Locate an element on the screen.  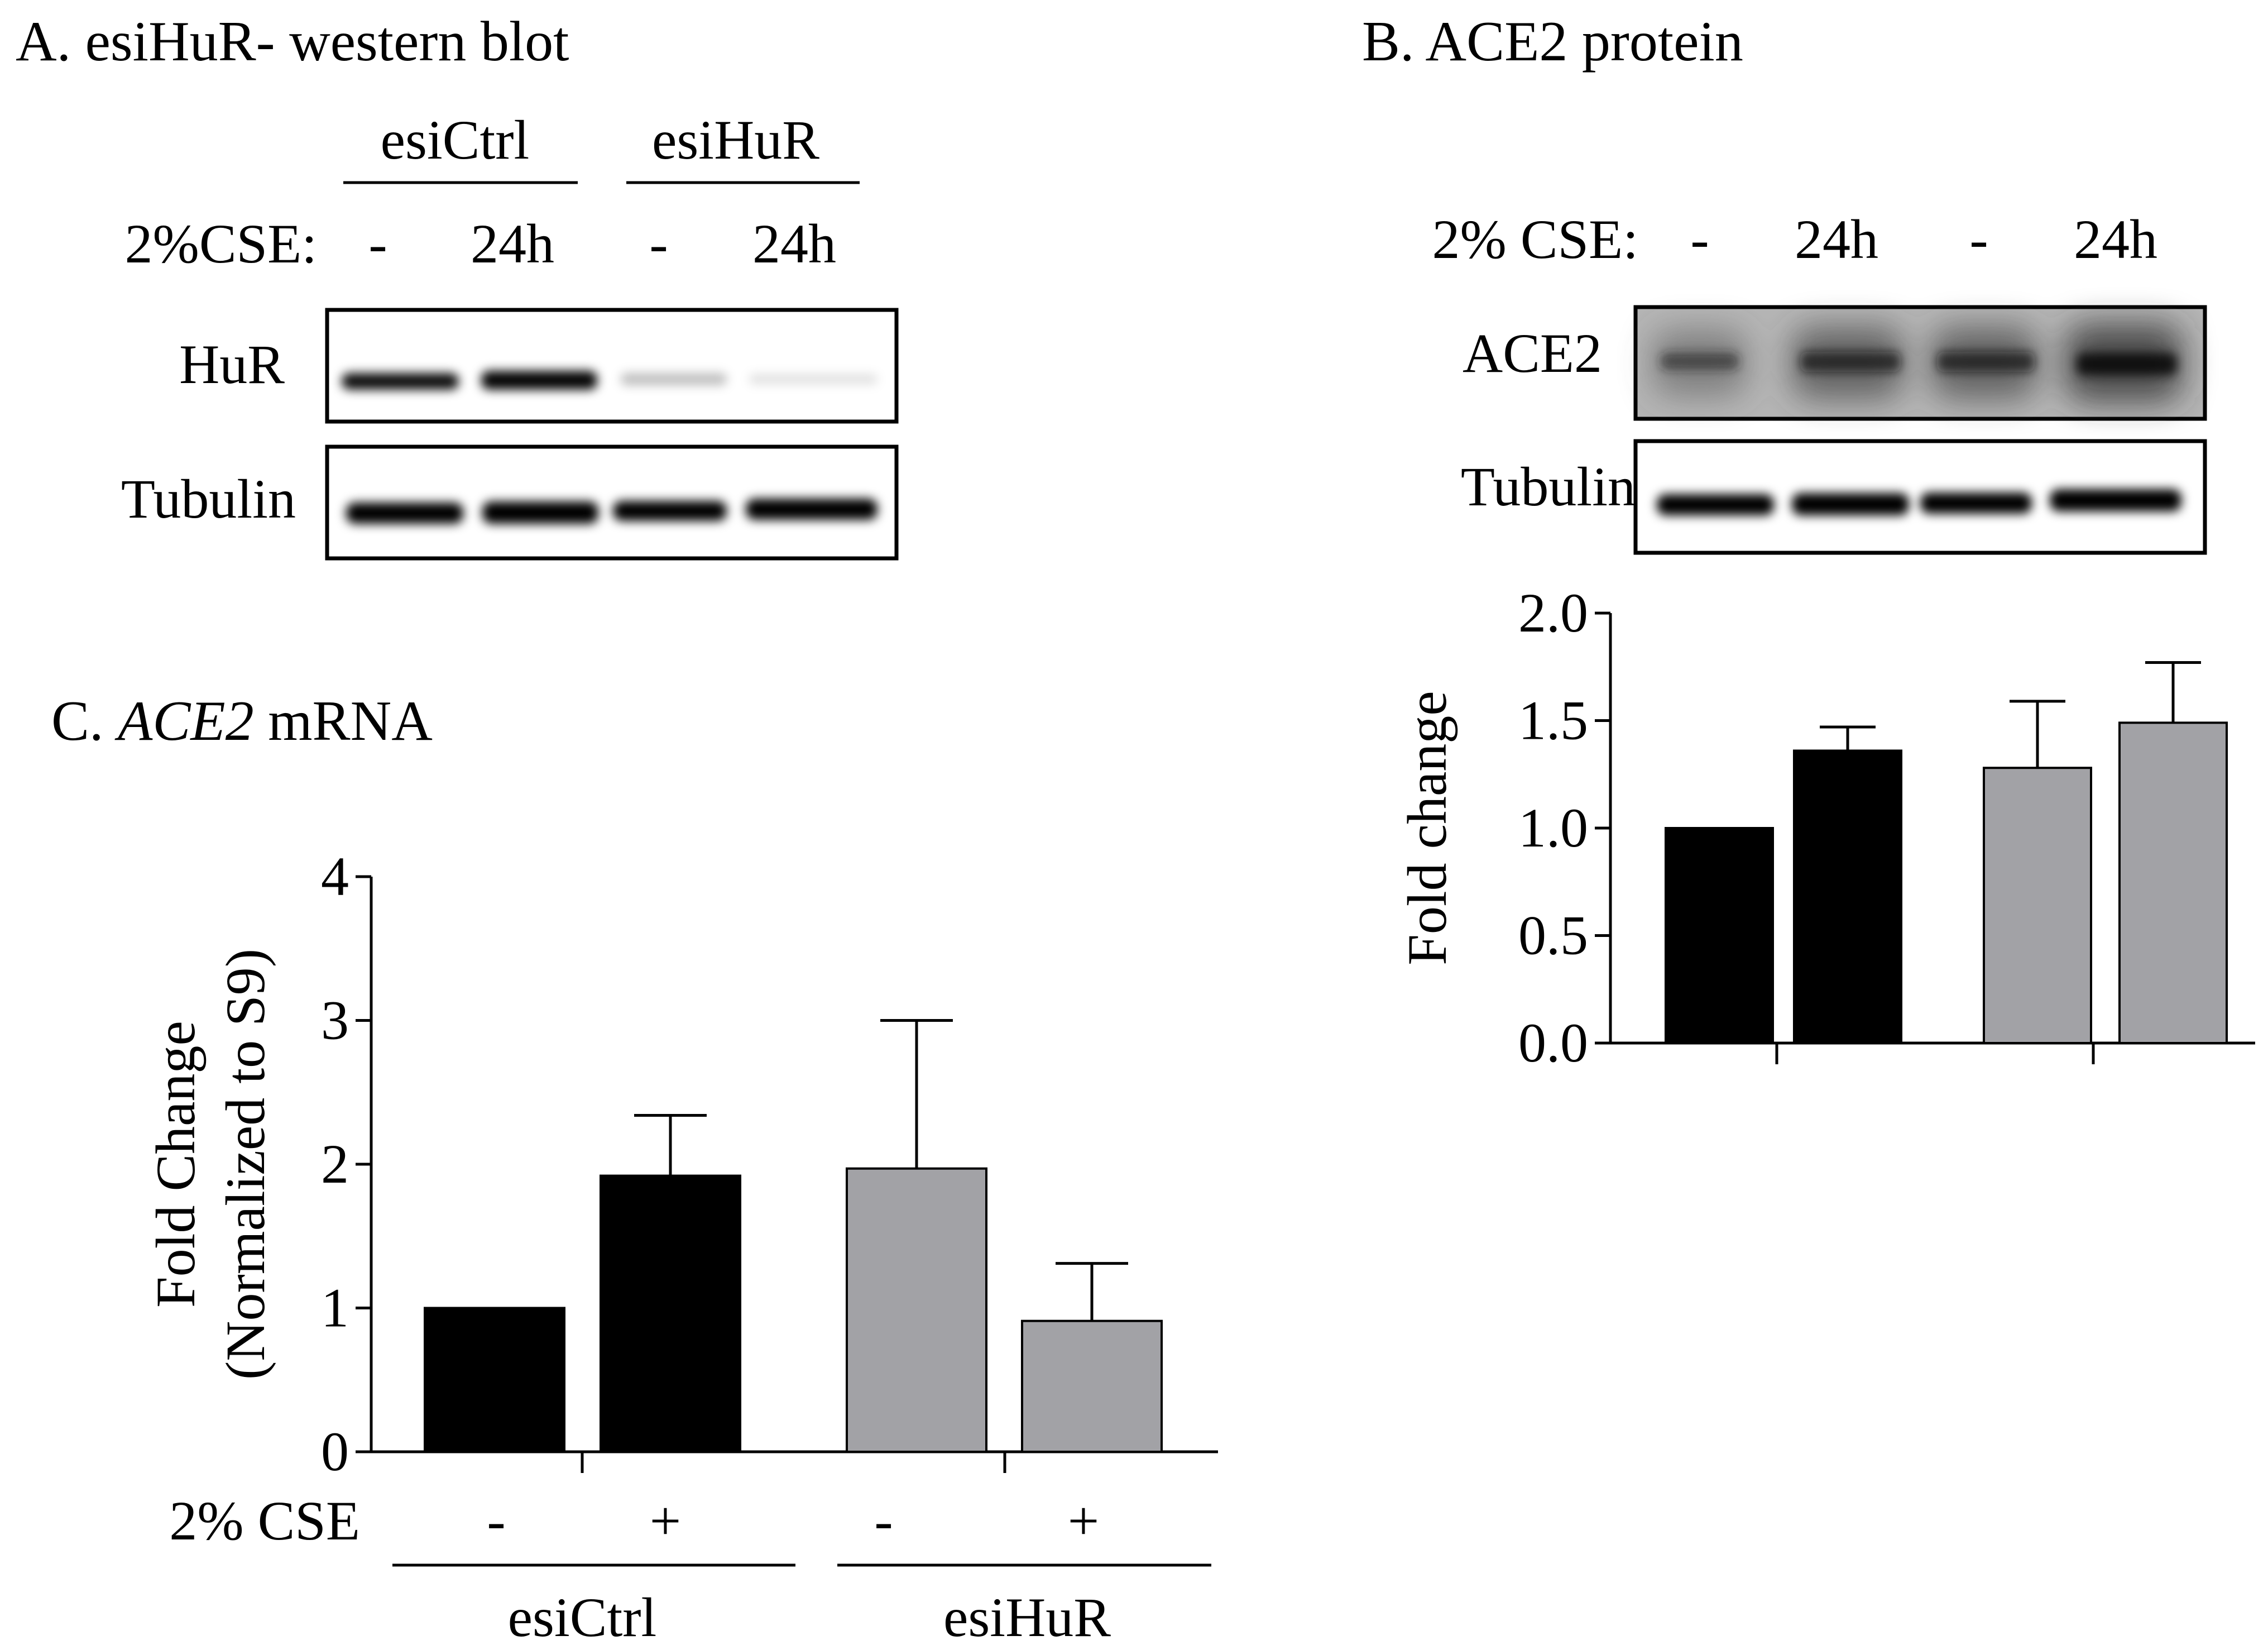
panel-a-blot-tubulin is located at coordinates (612, 503).